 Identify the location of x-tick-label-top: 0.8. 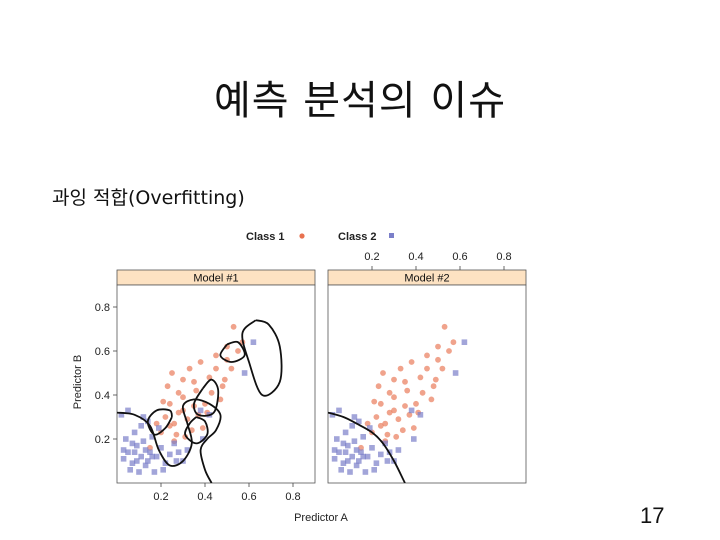
(503, 257).